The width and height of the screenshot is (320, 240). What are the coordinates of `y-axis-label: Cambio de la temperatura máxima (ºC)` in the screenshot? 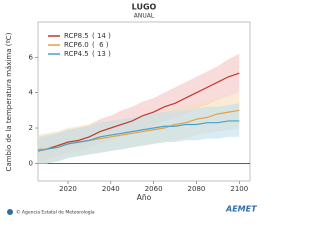 It's located at (9, 101).